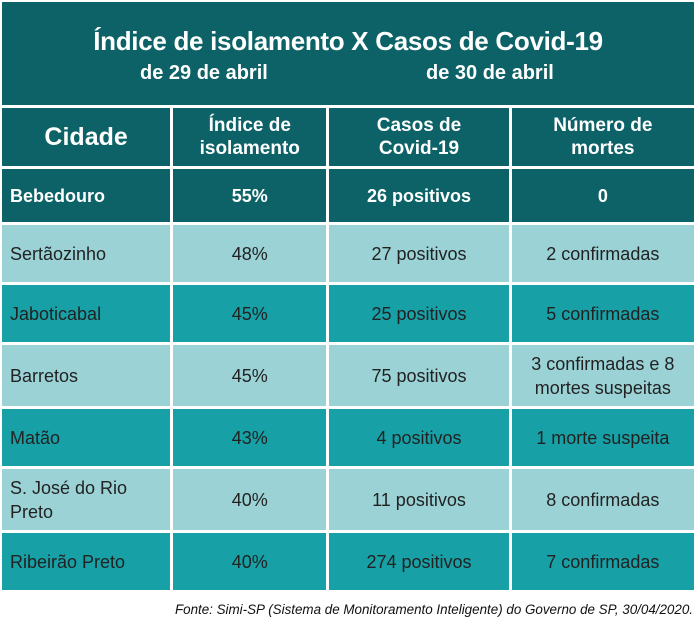  I want to click on cell-mortes: 7 confirmadas, so click(602, 561).